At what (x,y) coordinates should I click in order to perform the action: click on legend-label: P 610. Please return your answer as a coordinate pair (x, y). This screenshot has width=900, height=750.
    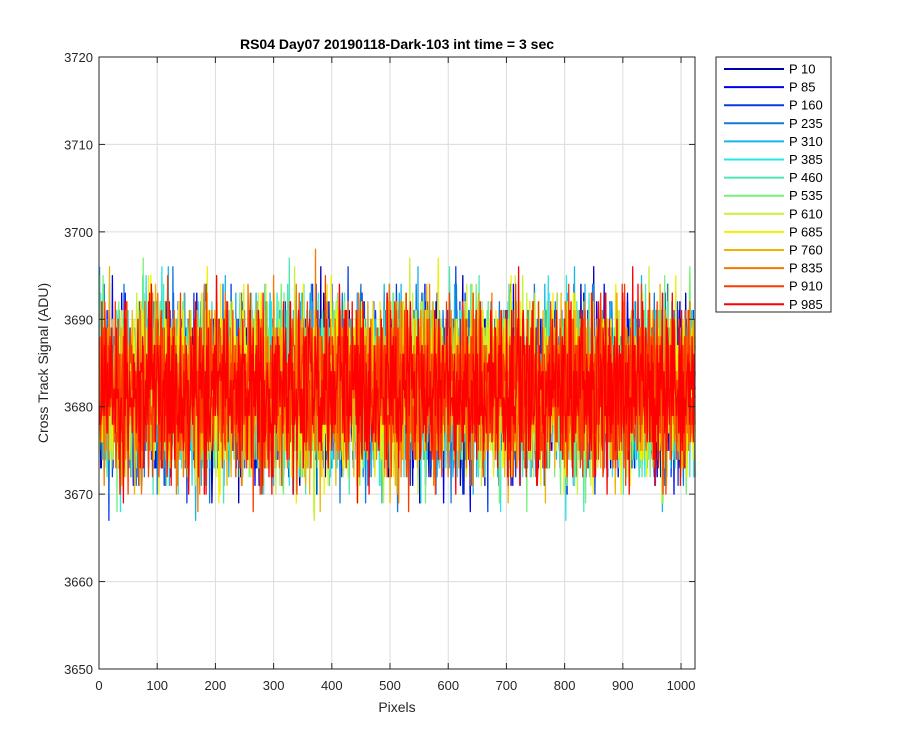
    Looking at the image, I should click on (806, 213).